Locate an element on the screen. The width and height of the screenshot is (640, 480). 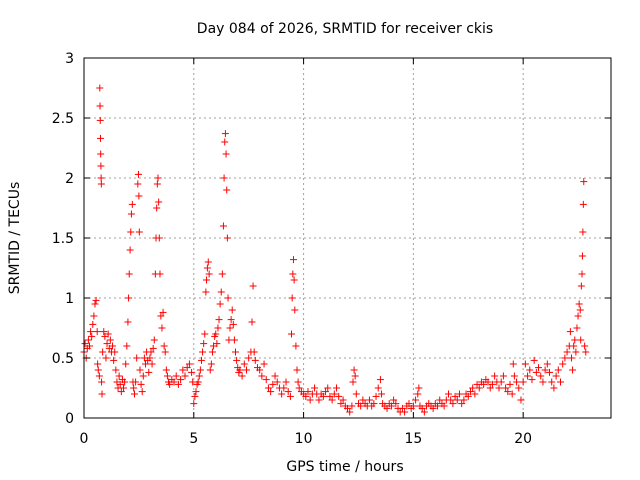
y-axis-label: SRMTID / TECUs is located at coordinates (15, 238).